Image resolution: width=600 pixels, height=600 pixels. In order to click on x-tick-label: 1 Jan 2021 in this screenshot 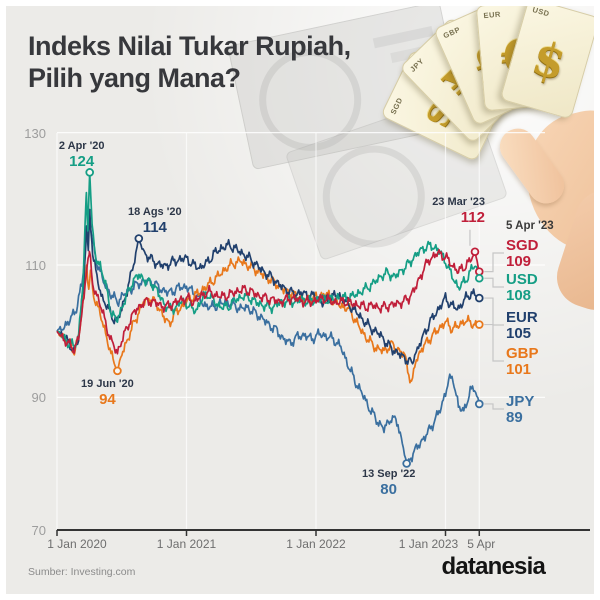, I will do `click(186, 544)`.